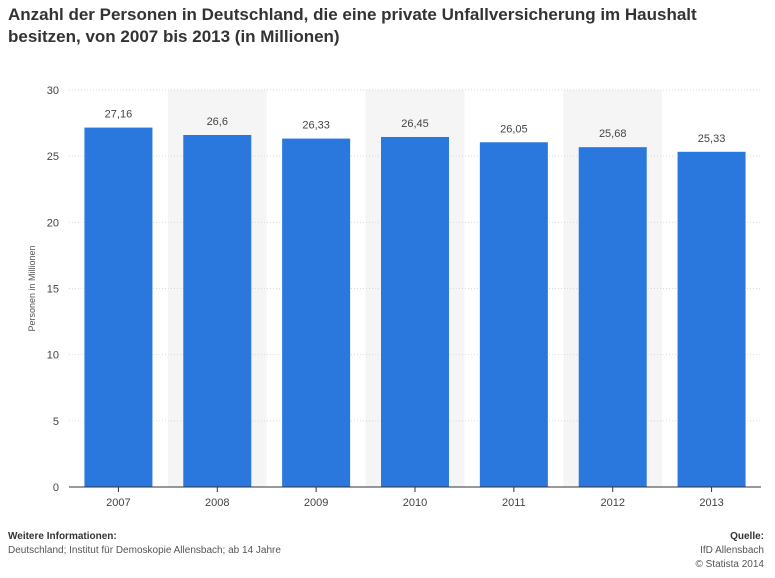 Image resolution: width=775 pixels, height=578 pixels. I want to click on bar-2012, so click(612, 317).